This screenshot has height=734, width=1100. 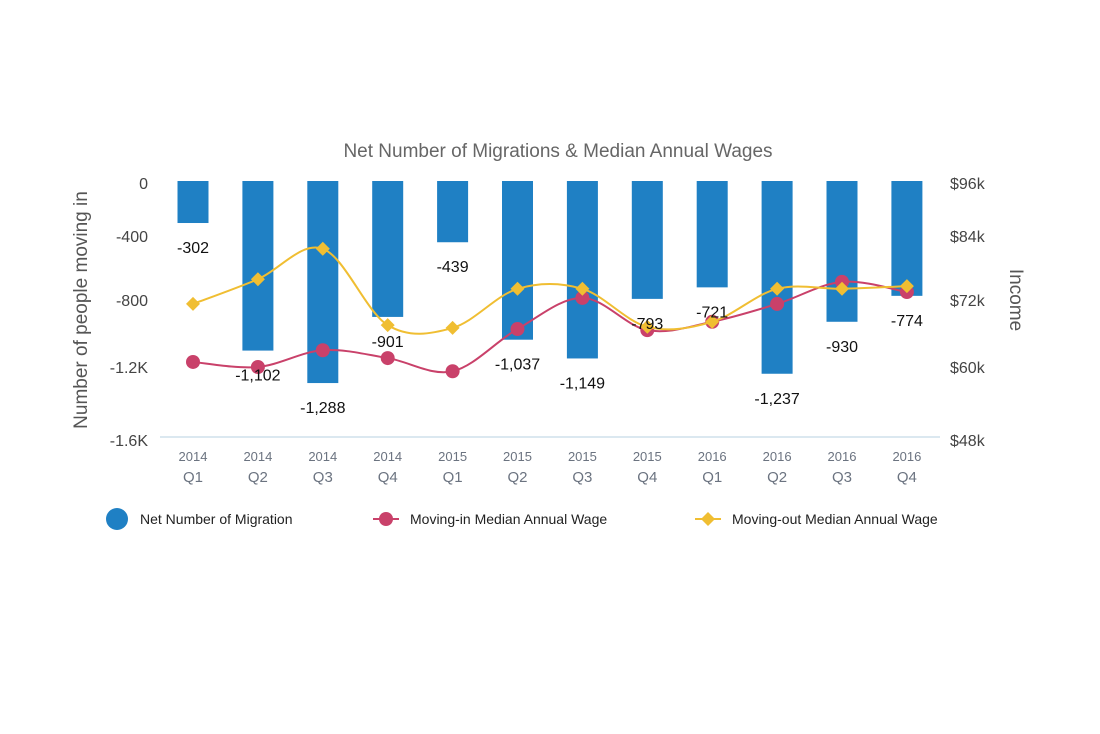 What do you see at coordinates (968, 441) in the screenshot?
I see `right-tick-label: $48k` at bounding box center [968, 441].